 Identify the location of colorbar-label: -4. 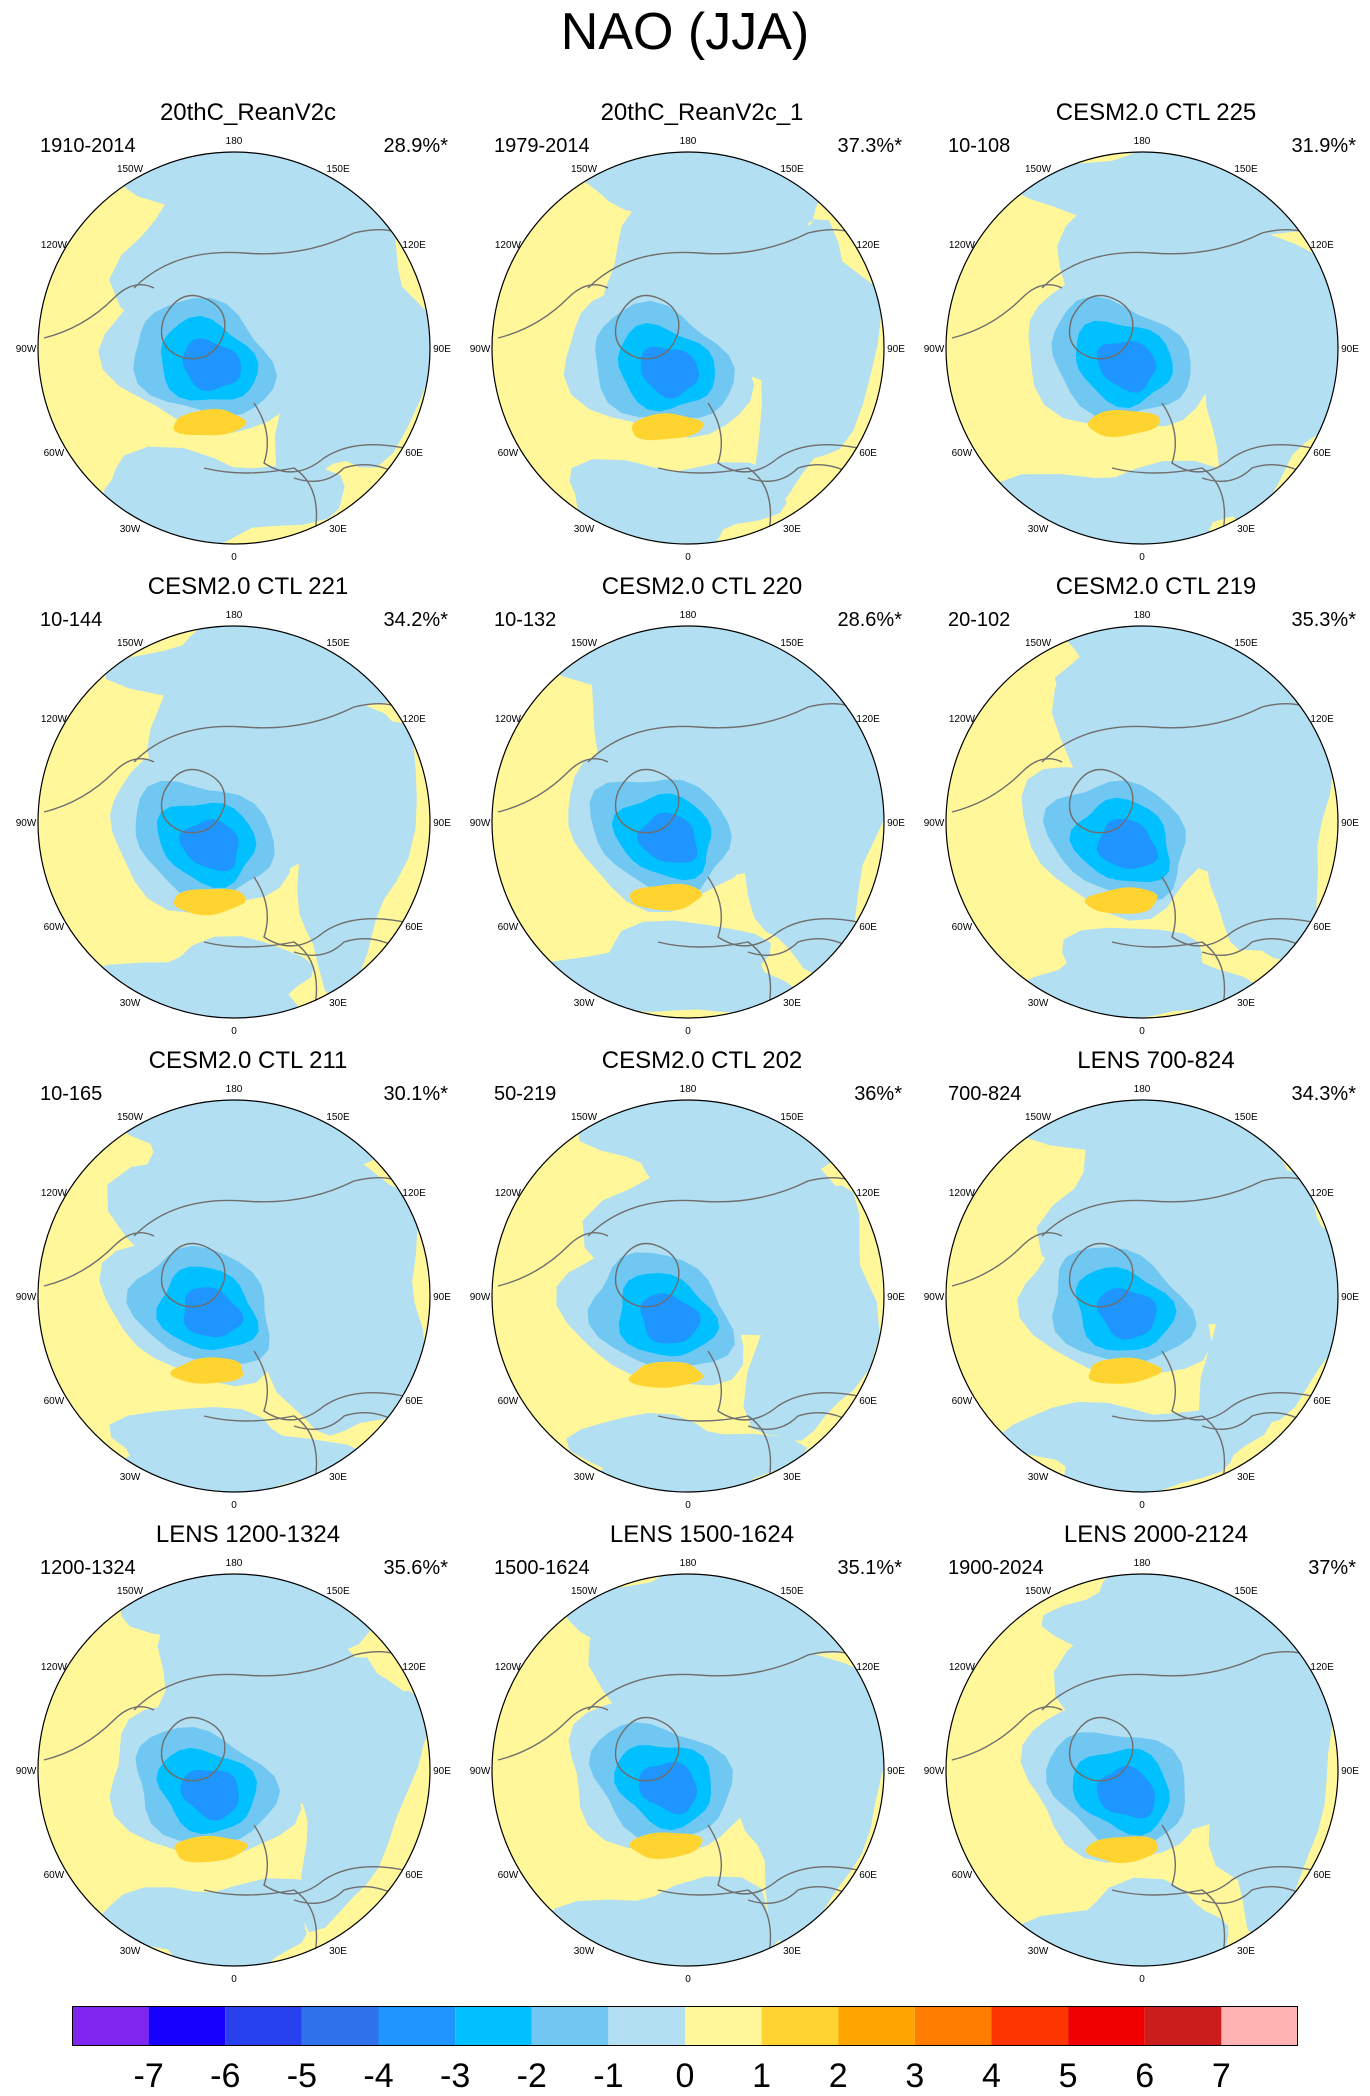
(378, 2076).